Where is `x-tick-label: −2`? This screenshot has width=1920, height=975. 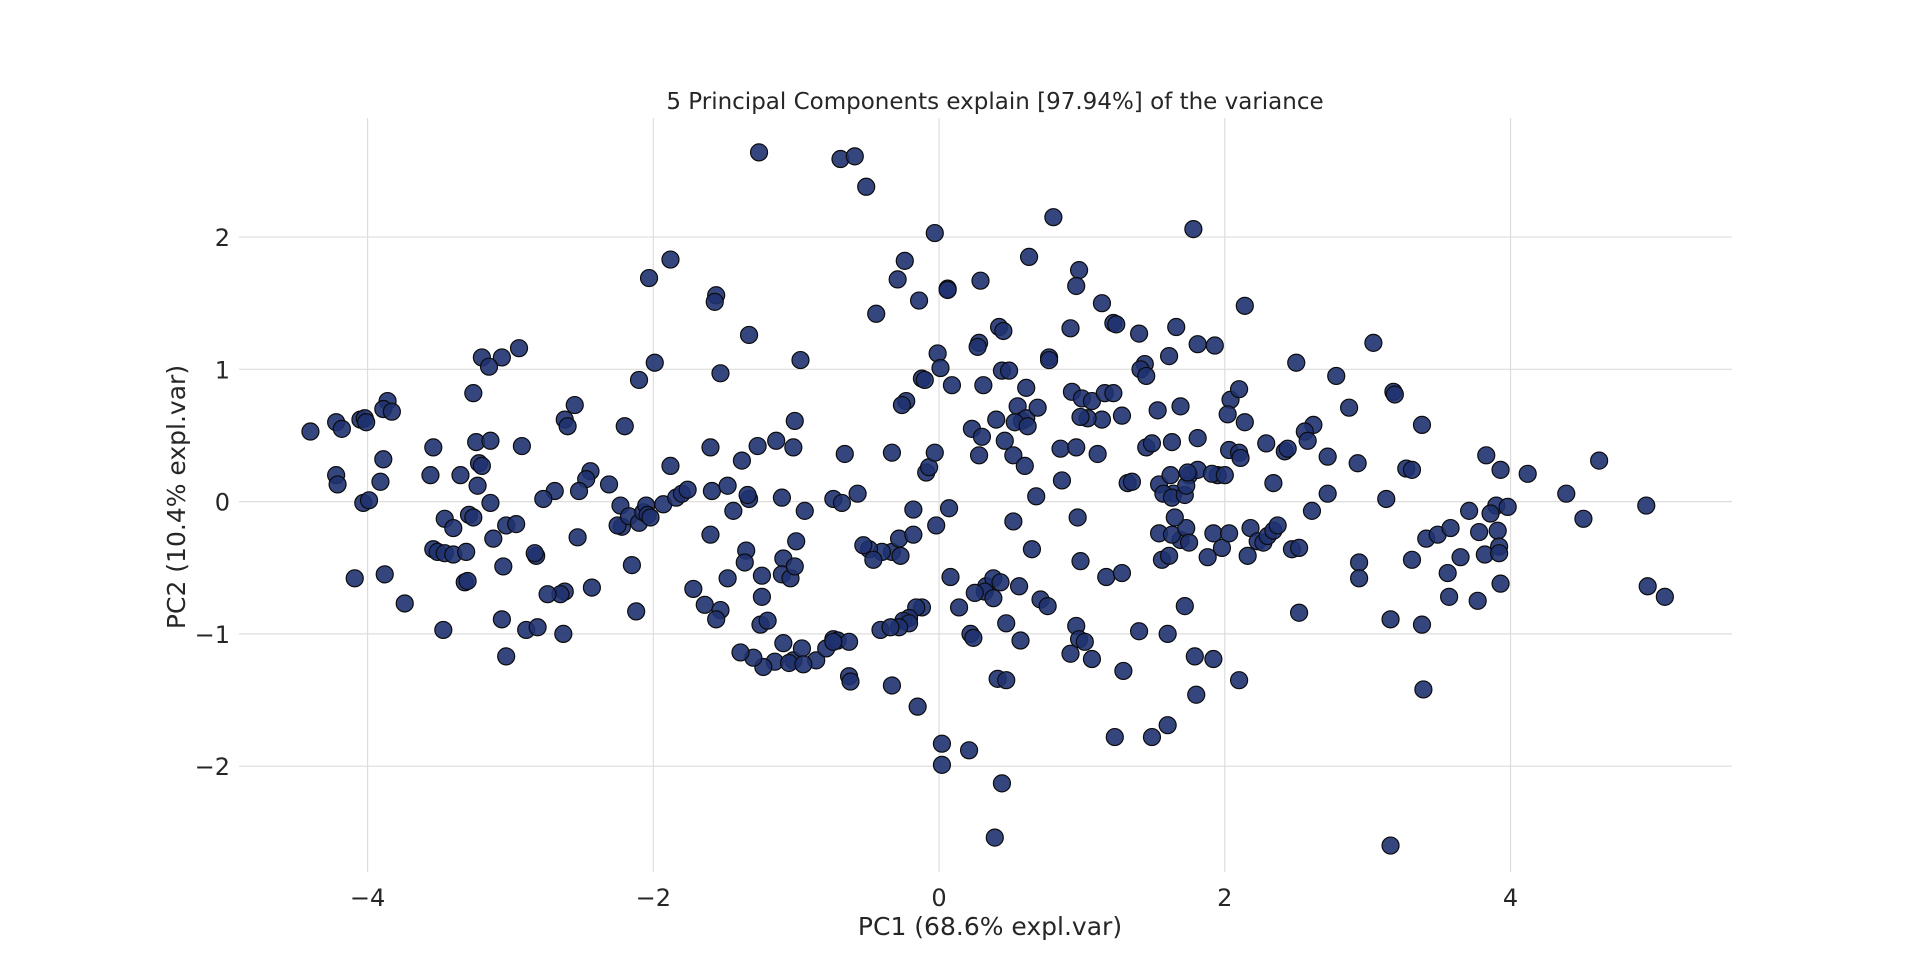 x-tick-label: −2 is located at coordinates (653, 898).